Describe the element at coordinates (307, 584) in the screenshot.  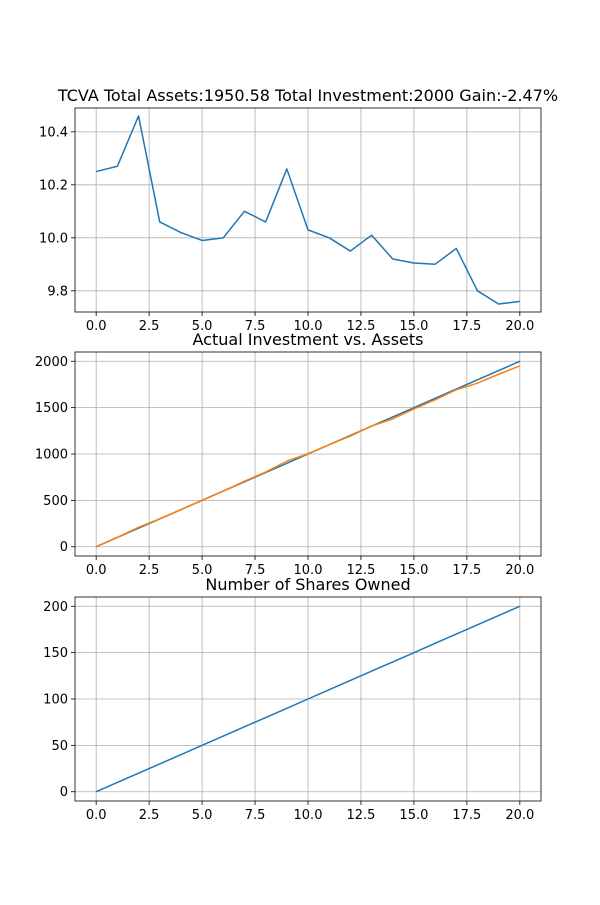
I see `chart-title: Number of Shares Owned` at that location.